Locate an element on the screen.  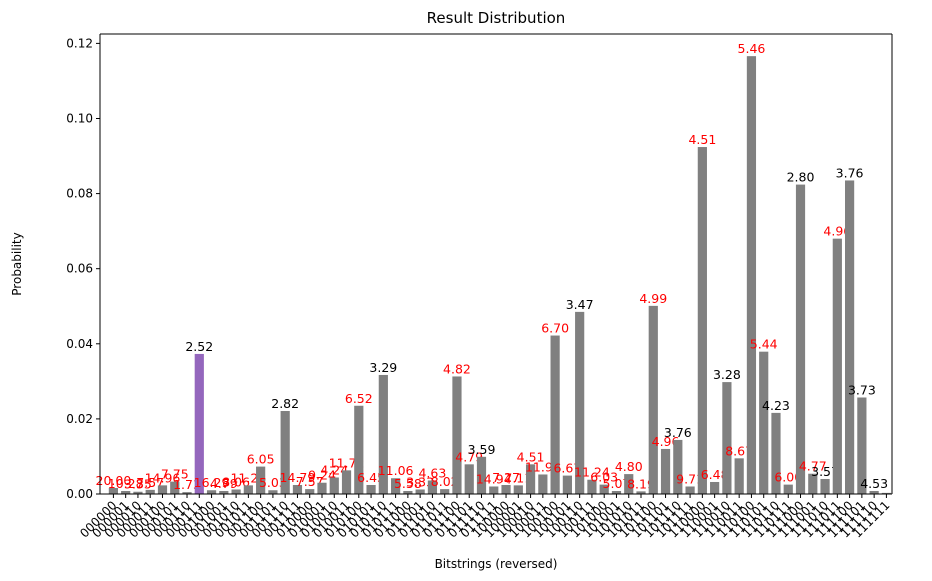
bar-value-label: 5.07 is located at coordinates (617, 483).